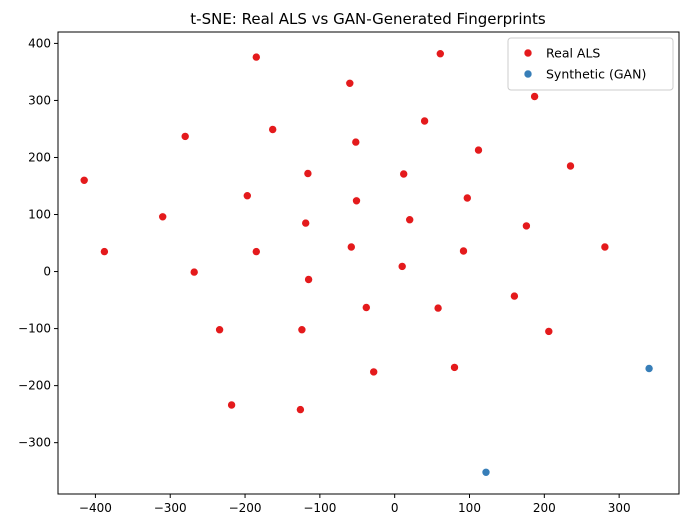 This screenshot has width=687, height=528. Describe the element at coordinates (528, 53) in the screenshot. I see `legend-marker-real-als` at that location.